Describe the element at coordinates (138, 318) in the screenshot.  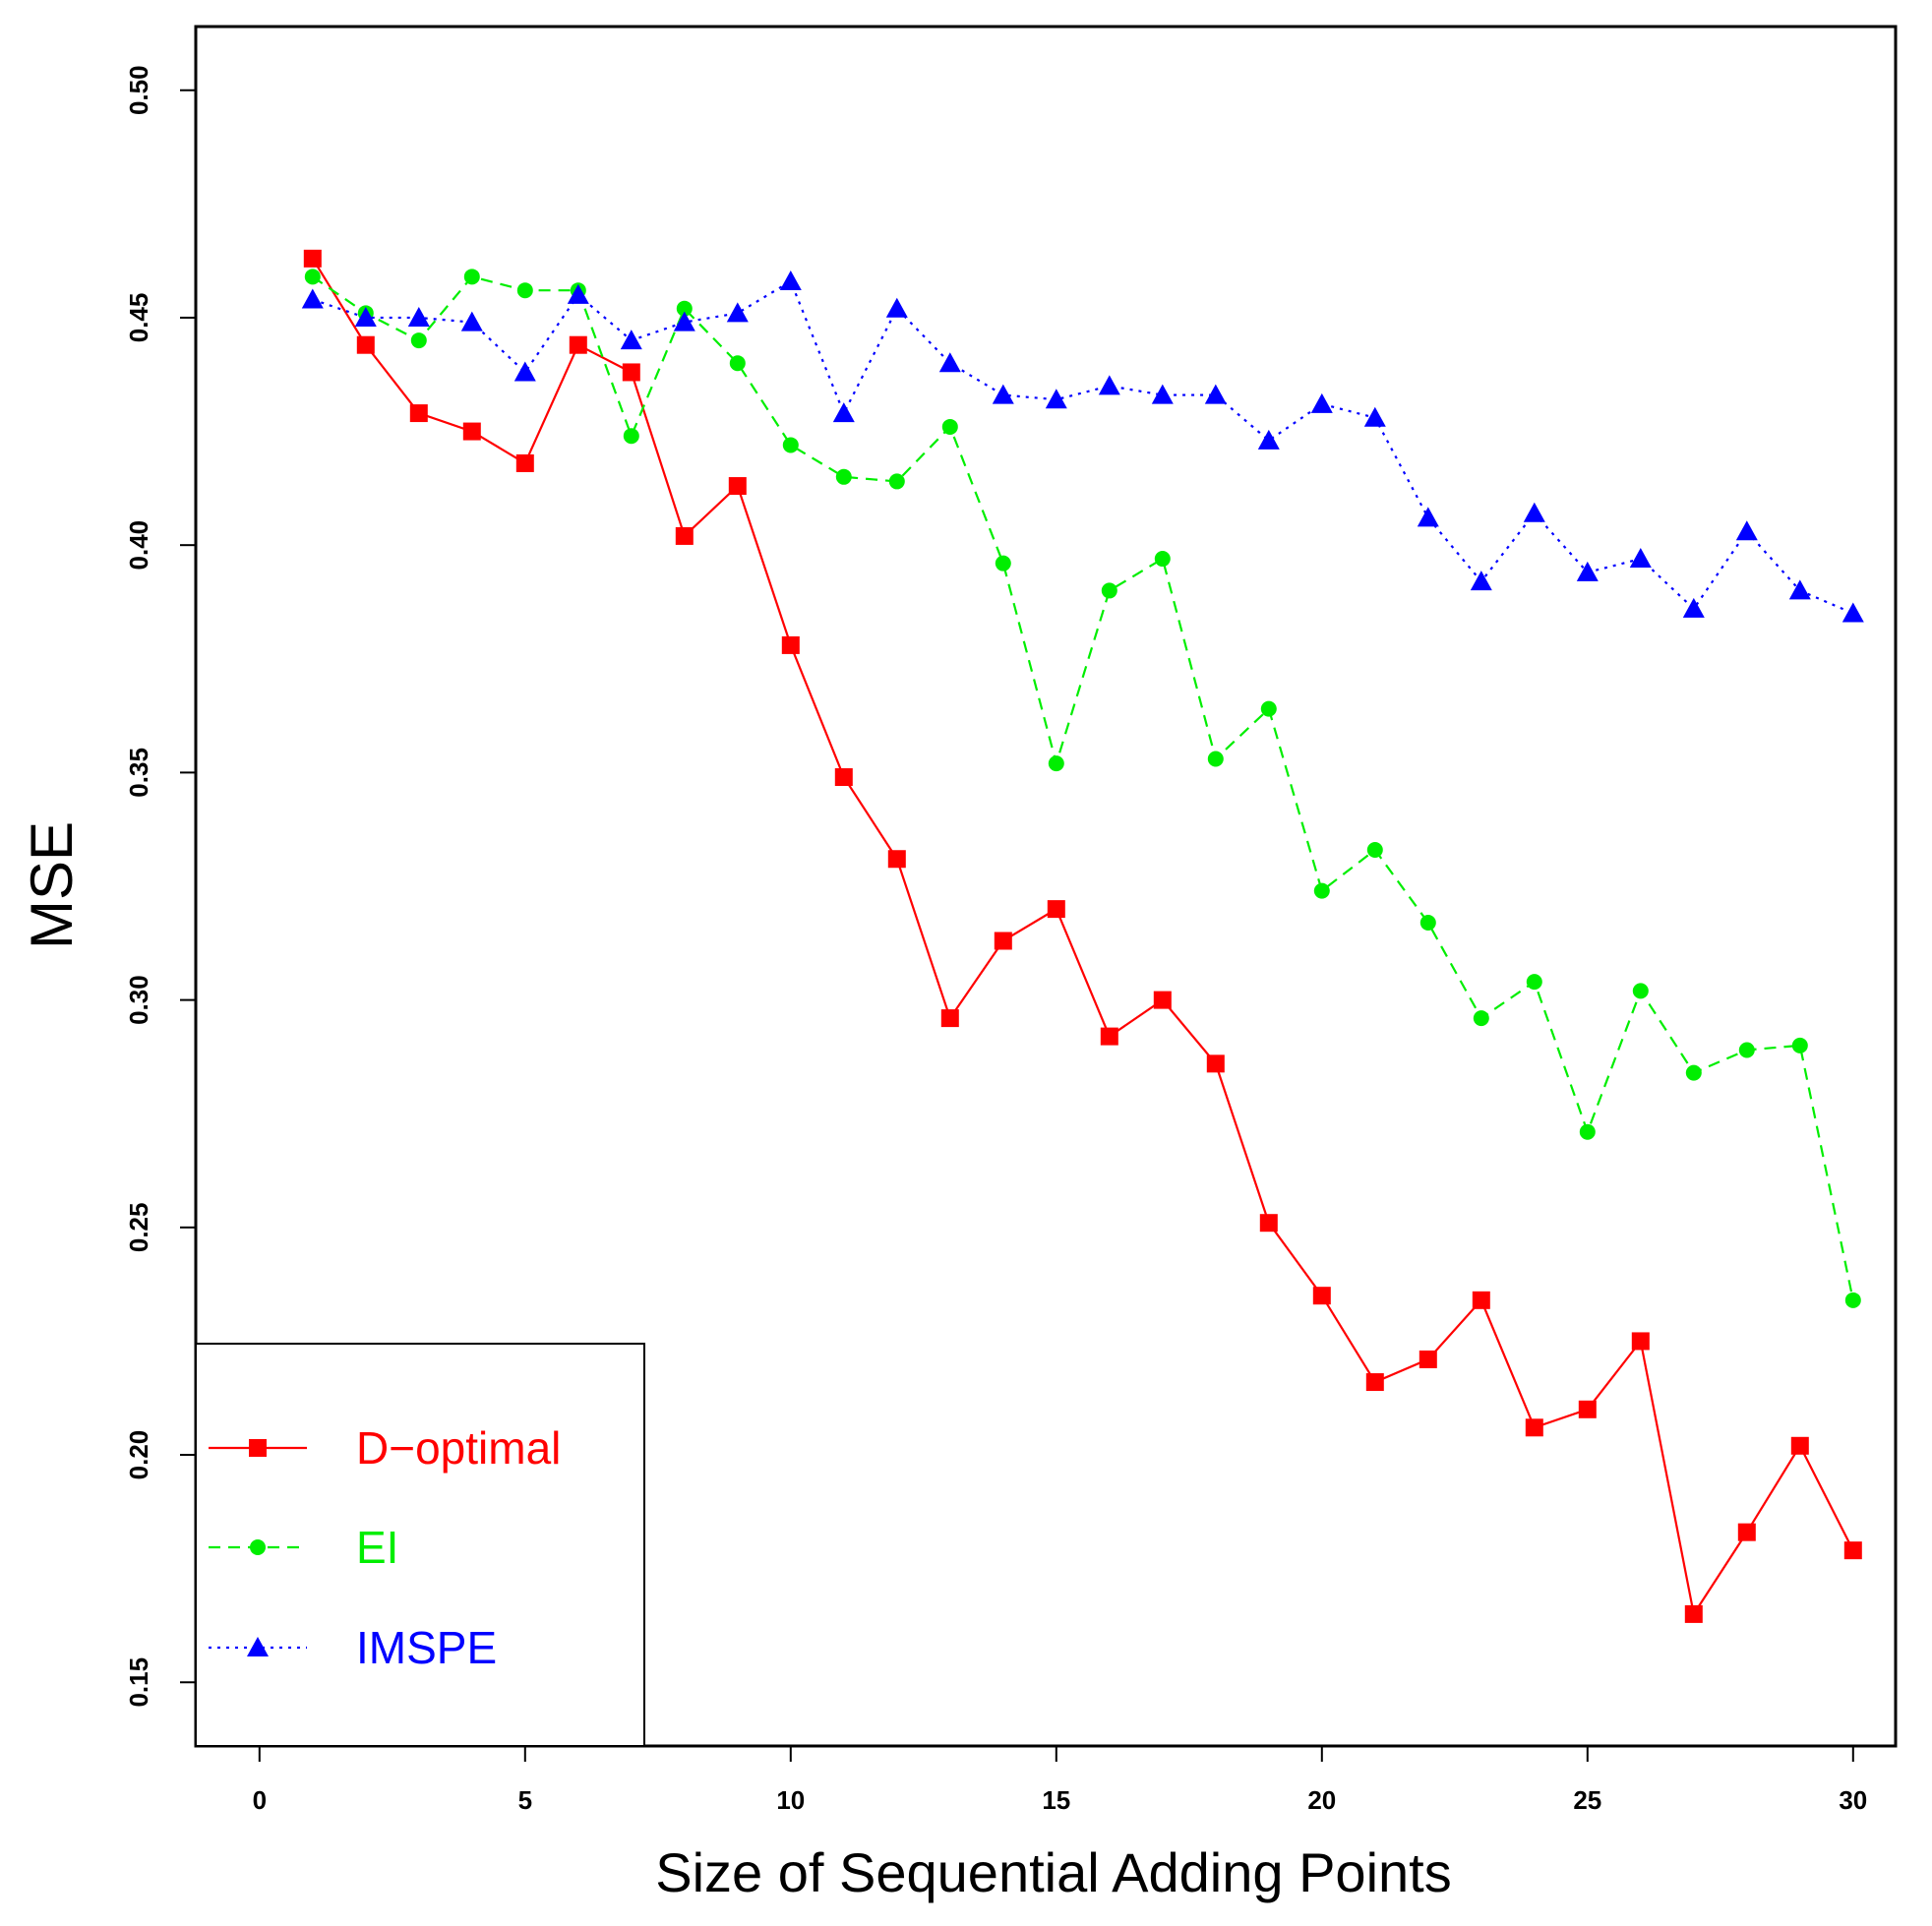
I see `y-tick-label: 0.45` at that location.